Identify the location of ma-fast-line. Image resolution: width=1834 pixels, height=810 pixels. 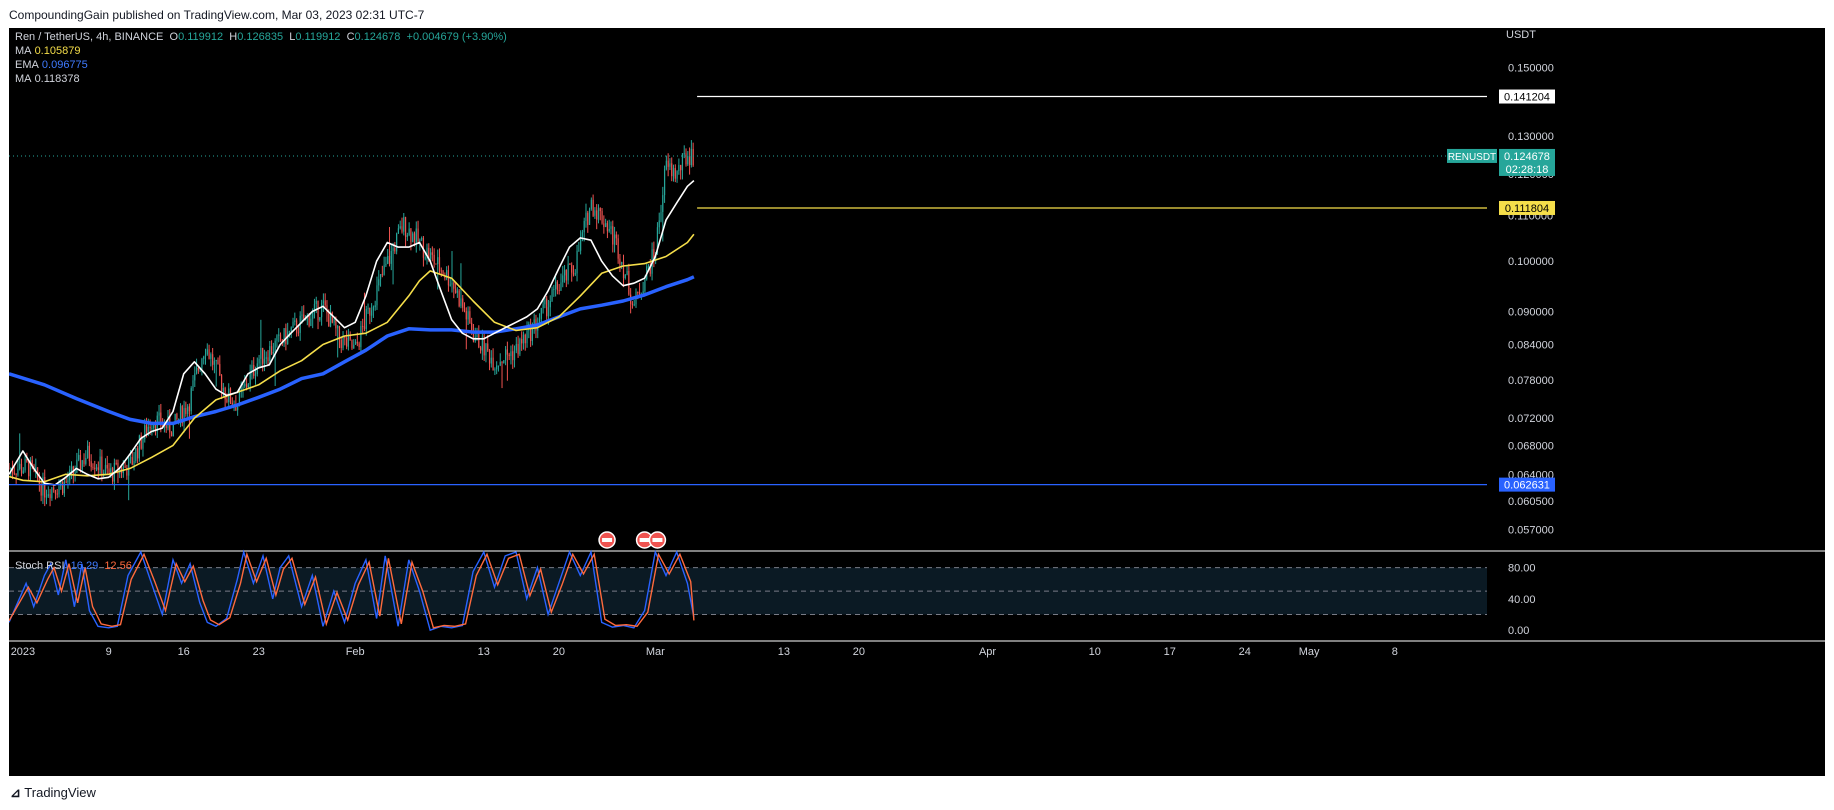
(352, 332).